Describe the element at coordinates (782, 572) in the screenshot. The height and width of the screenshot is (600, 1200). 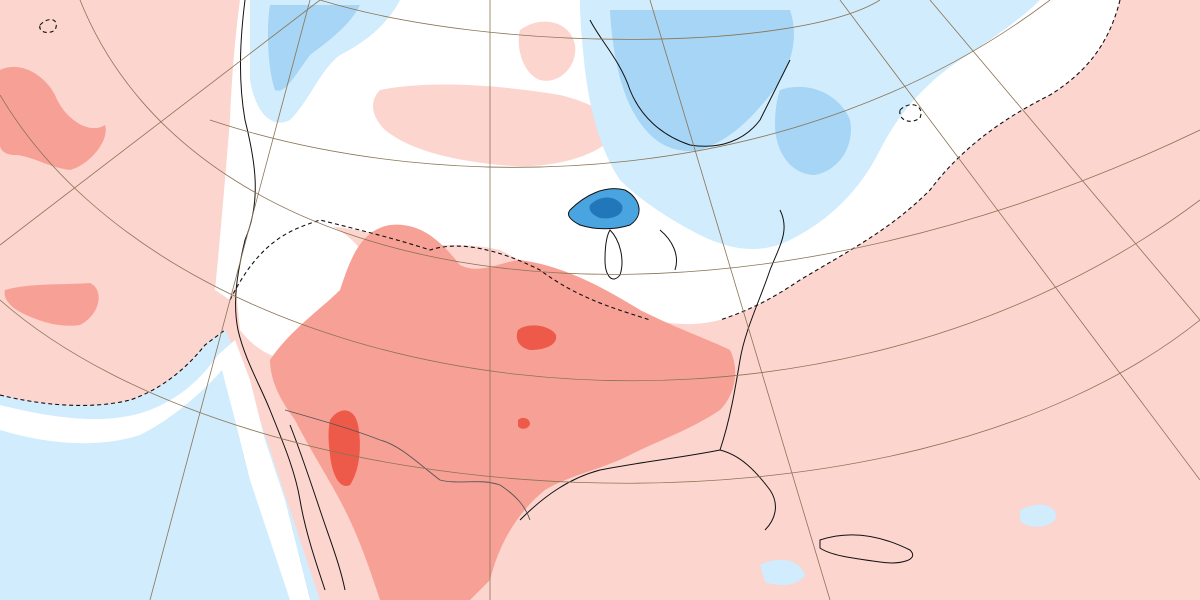
I see `florida-keys-cool-patch` at that location.